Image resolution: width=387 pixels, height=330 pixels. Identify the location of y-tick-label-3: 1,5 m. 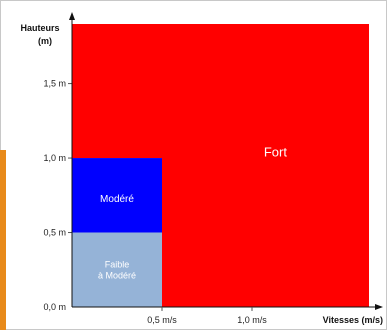
(54, 84).